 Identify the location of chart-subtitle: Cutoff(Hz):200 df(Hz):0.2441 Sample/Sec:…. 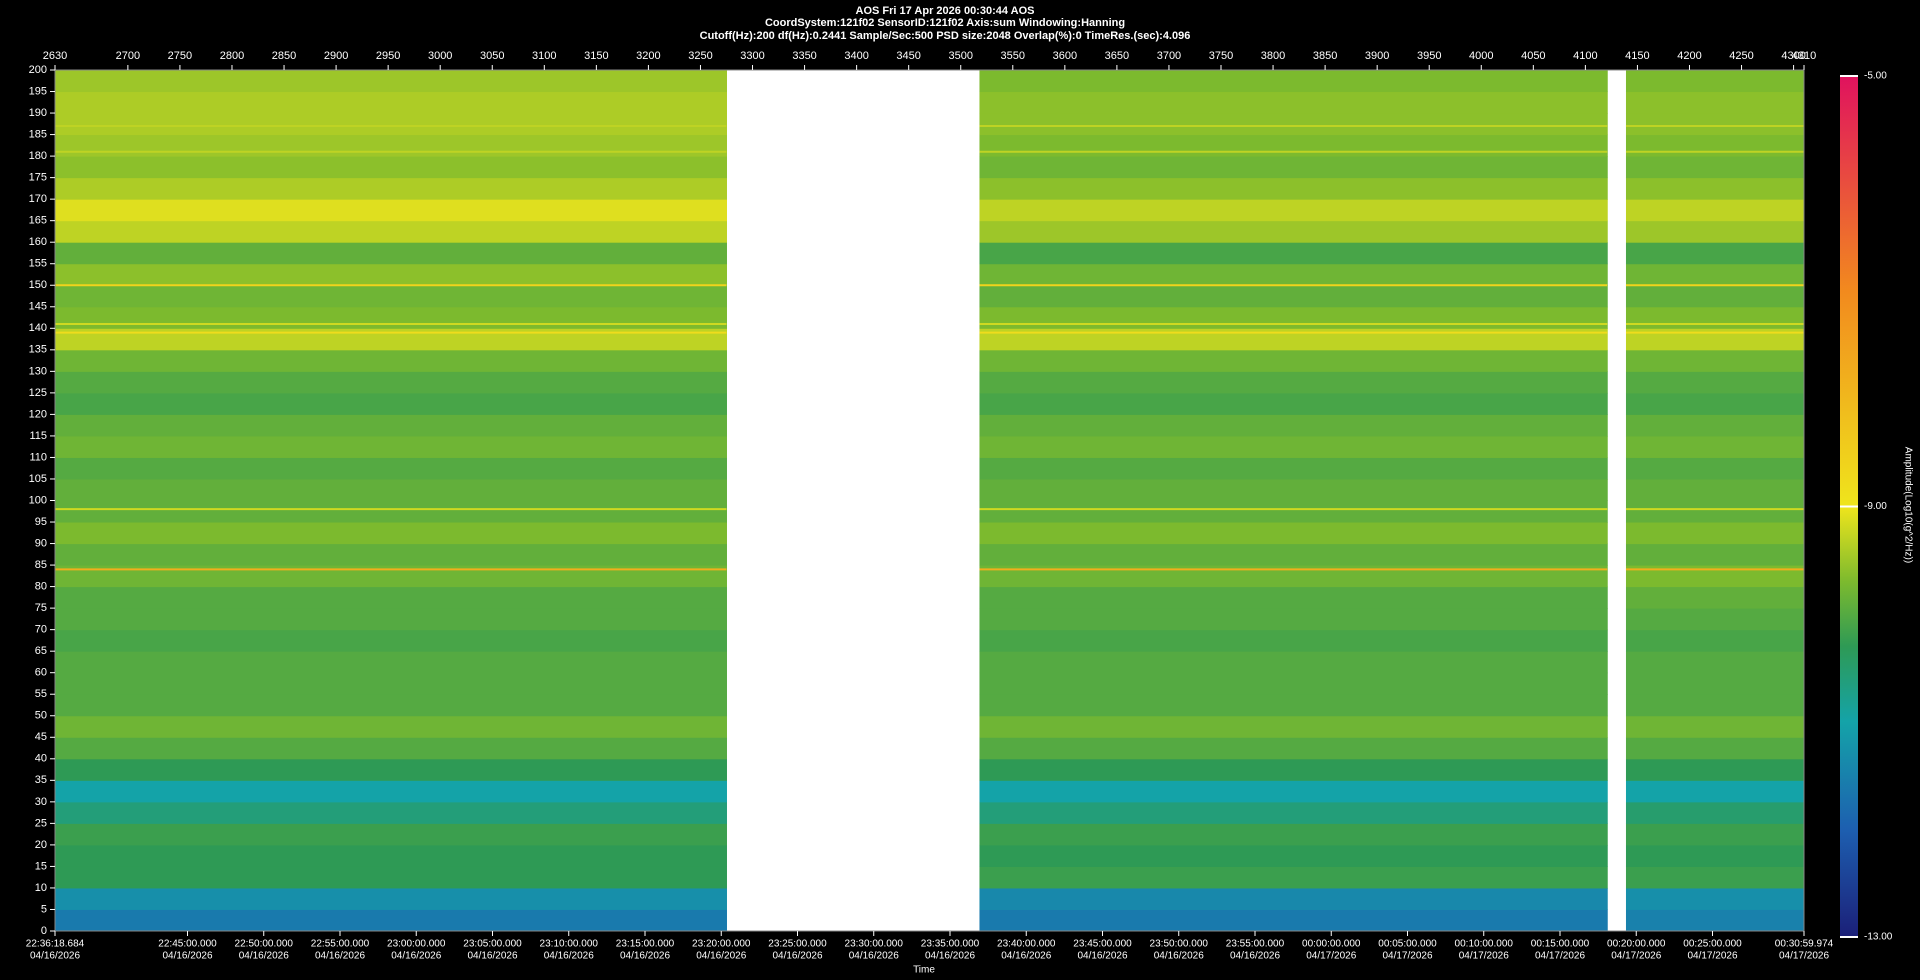
(945, 36).